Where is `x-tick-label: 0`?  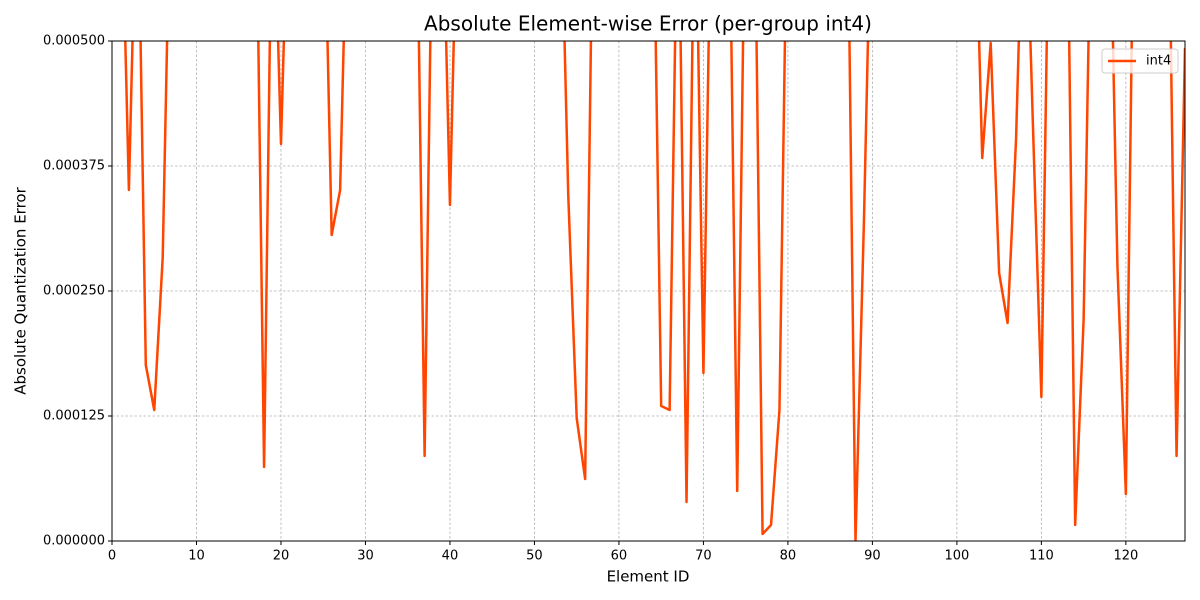 x-tick-label: 0 is located at coordinates (112, 556).